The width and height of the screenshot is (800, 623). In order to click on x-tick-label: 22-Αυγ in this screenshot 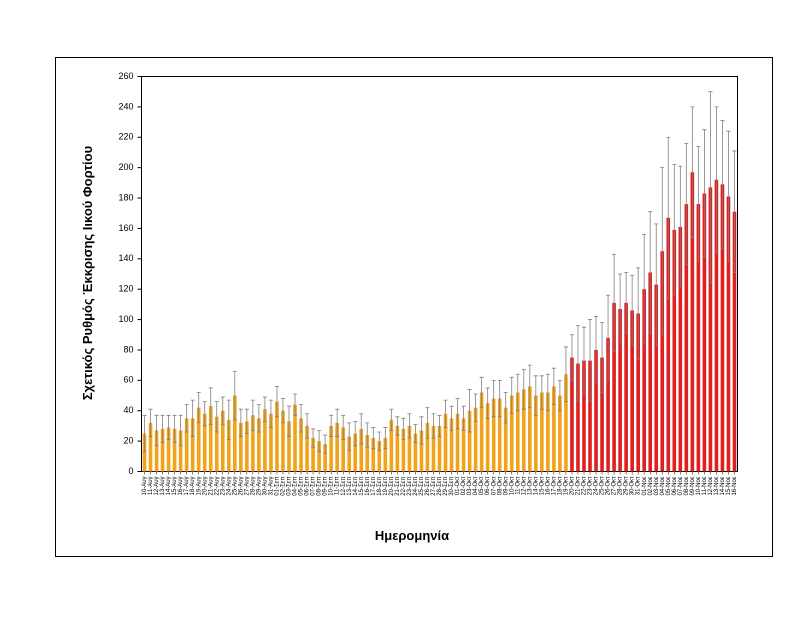, I will do `click(217, 486)`.